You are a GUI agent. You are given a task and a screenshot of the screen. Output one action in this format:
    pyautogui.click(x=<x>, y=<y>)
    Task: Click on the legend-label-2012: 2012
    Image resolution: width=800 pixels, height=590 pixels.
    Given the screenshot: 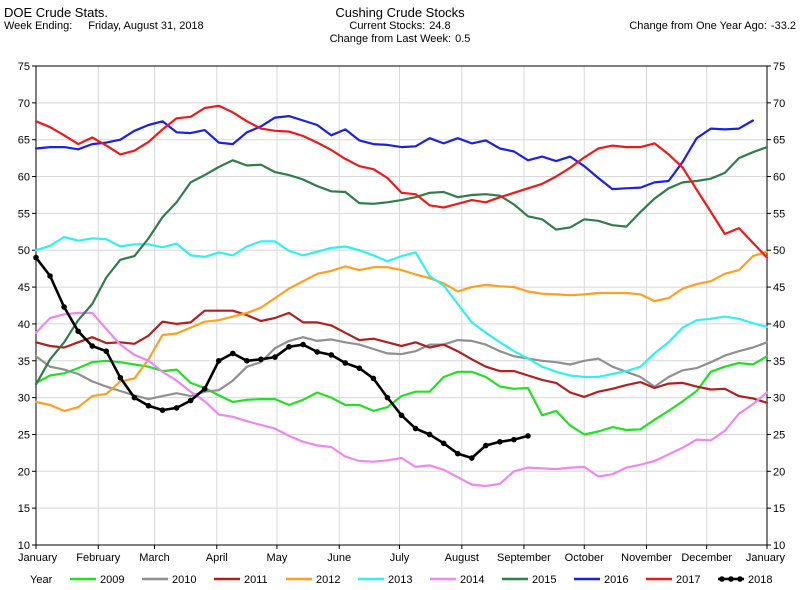 What is the action you would take?
    pyautogui.click(x=328, y=580)
    